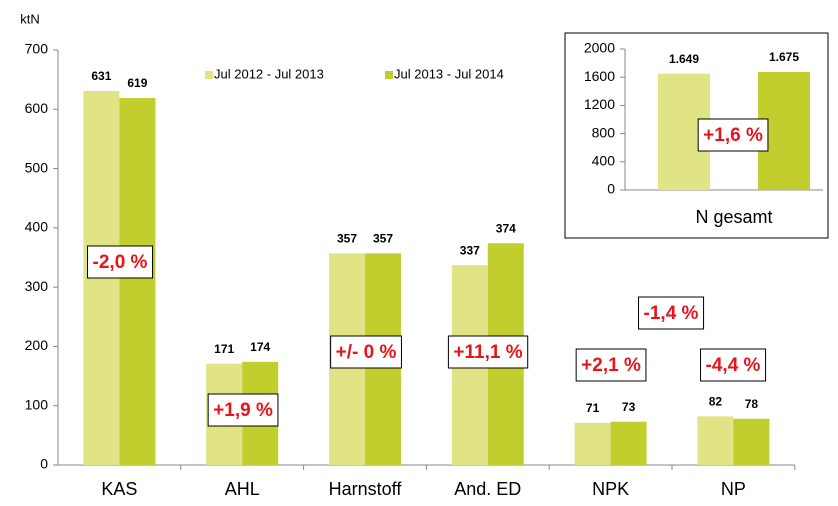 Image resolution: width=838 pixels, height=506 pixels. I want to click on annotation: +/- 0 %, so click(366, 352).